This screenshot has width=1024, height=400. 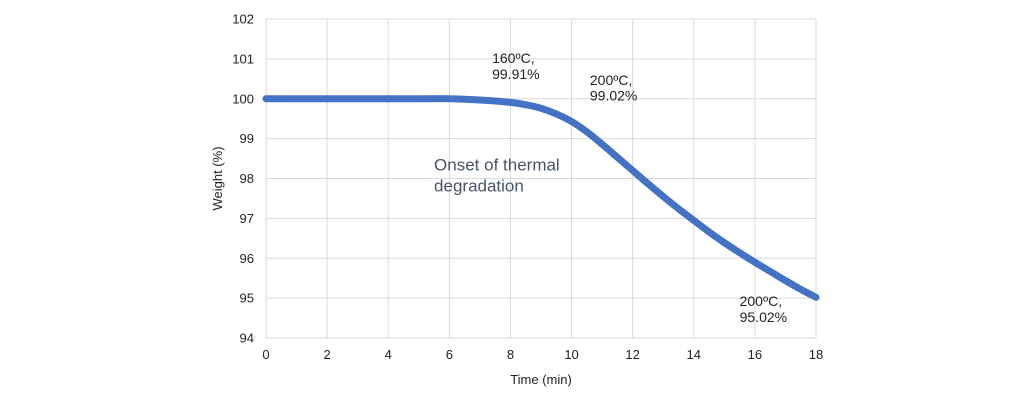 I want to click on y-axis-title: Weight (%), so click(x=217, y=178).